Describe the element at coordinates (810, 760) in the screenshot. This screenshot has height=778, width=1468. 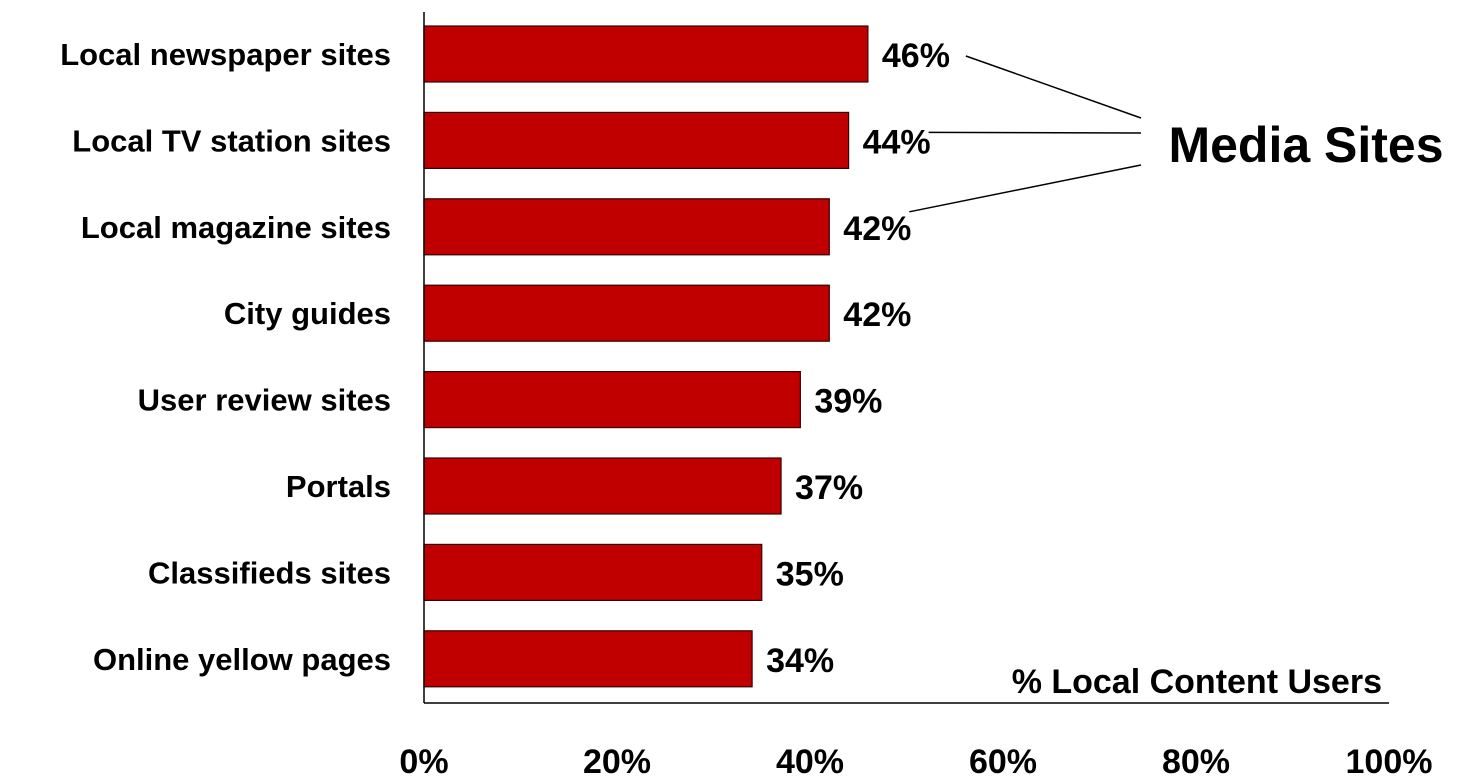
I see `x-tick-label: 40%` at that location.